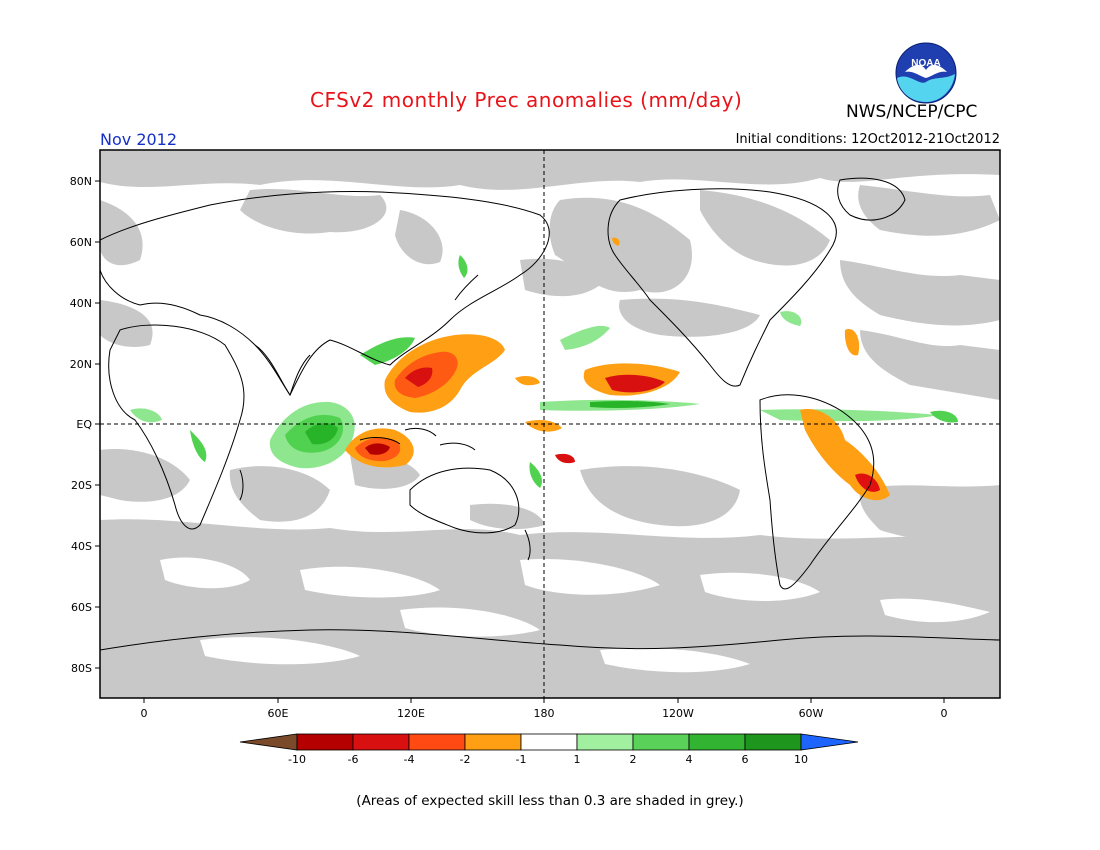 The image size is (1100, 850). I want to click on lat-label-20s: 20S, so click(81, 485).